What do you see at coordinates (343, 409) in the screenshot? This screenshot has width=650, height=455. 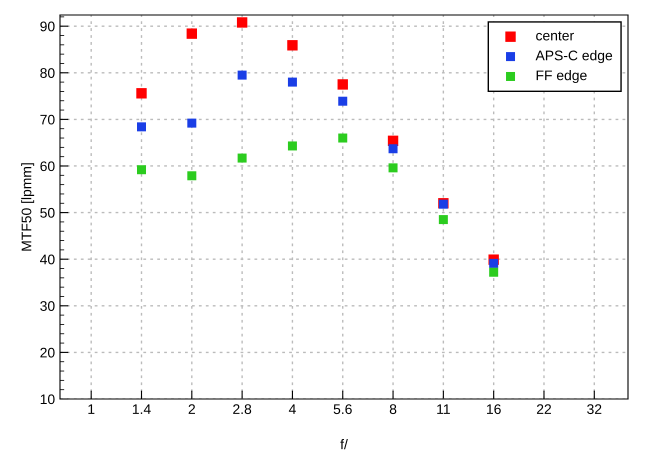 I see `x-tick-label: 5.6` at bounding box center [343, 409].